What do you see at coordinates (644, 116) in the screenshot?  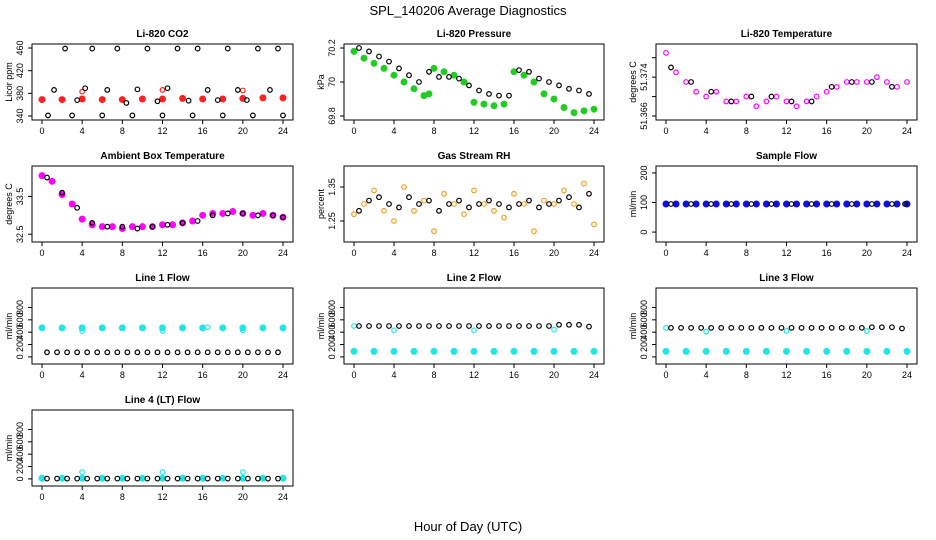 I see `y-tick-label: 51.366` at bounding box center [644, 116].